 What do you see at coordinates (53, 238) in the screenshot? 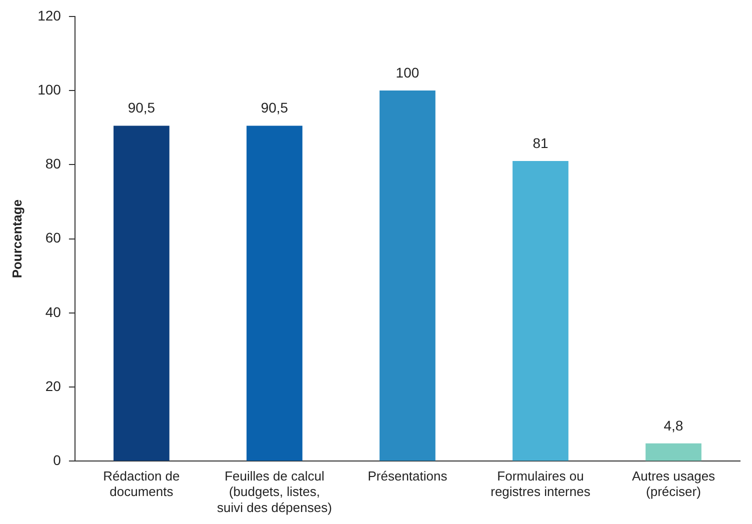
I see `y-tick-label: 60` at bounding box center [53, 238].